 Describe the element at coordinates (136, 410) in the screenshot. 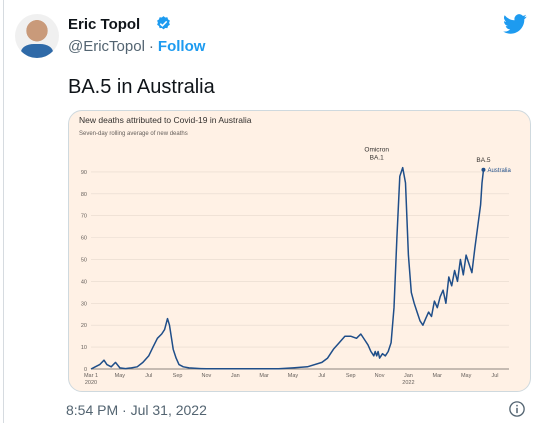

I see `tweet-timestamp: 8:54 PM · Jul 31, 2022` at that location.